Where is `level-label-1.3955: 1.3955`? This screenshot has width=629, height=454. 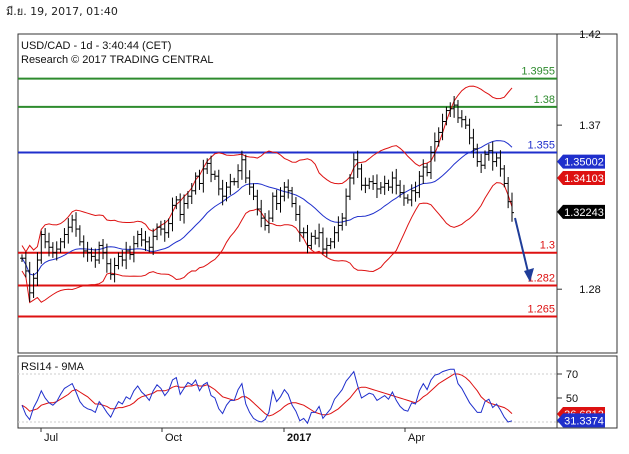
level-label-1.3955: 1.3955 is located at coordinates (538, 72).